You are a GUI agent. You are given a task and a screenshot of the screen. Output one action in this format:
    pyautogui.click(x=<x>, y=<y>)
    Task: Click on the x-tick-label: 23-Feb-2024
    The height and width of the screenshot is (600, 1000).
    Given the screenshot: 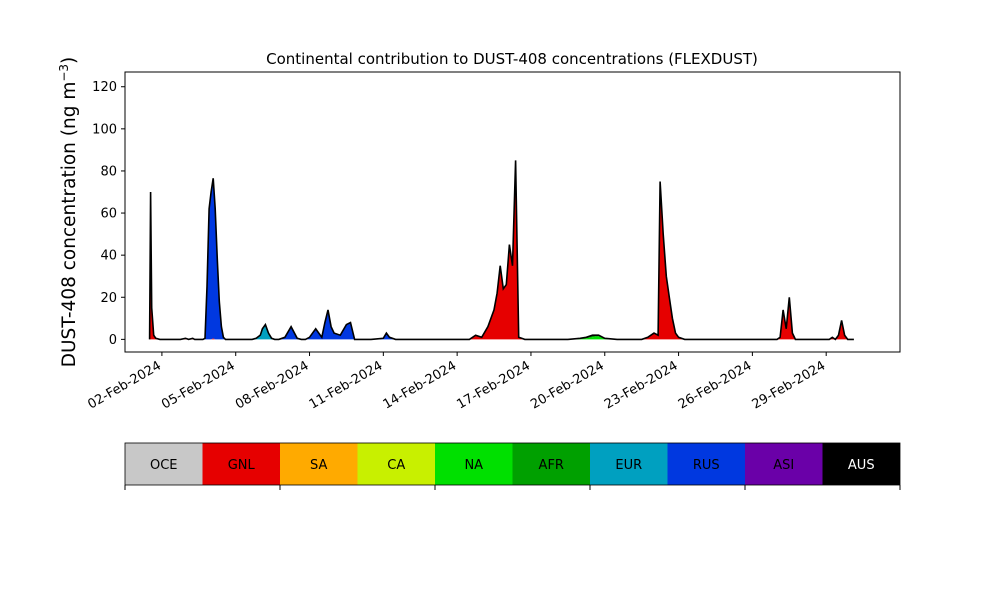 What is the action you would take?
    pyautogui.click(x=641, y=385)
    